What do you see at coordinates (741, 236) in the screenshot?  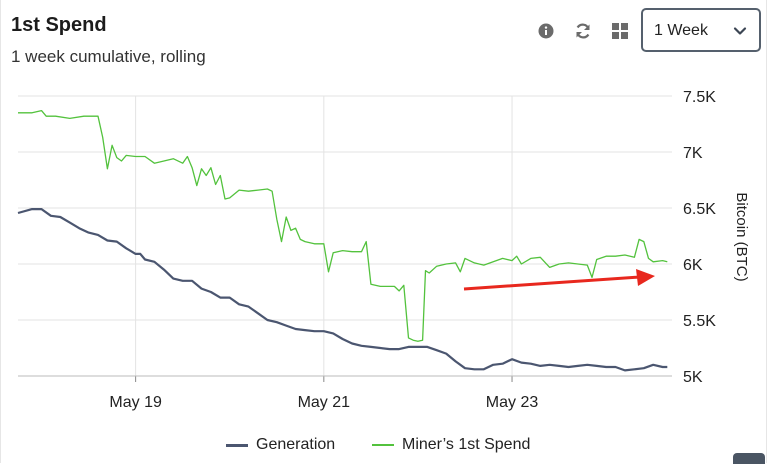 I see `y-axis-label: Bitcoin (BTC)` at bounding box center [741, 236].